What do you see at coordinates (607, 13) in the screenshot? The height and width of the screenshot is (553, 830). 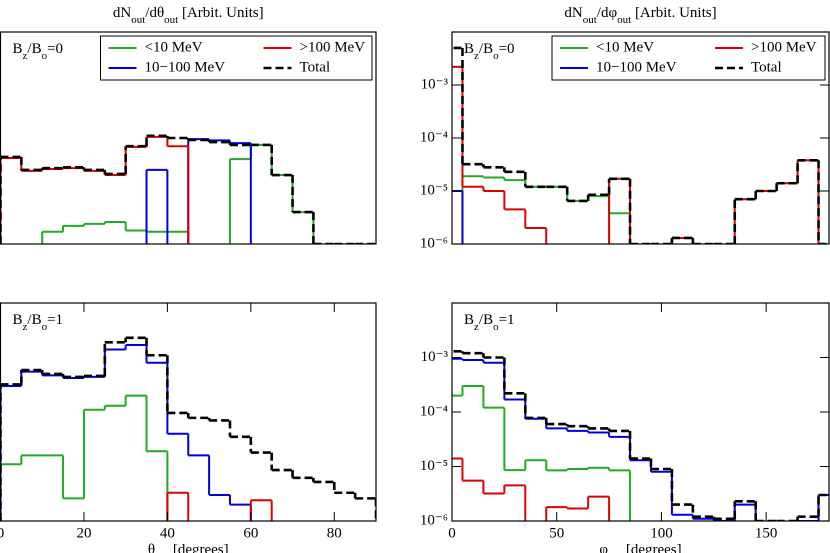 I see `text-part: /dφ` at bounding box center [607, 13].